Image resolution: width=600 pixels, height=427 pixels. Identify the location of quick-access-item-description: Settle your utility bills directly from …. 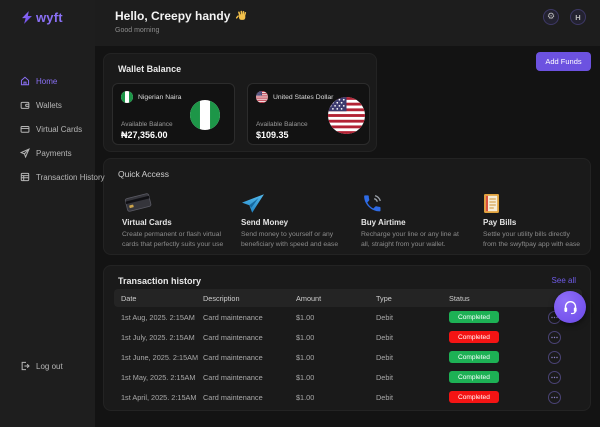
(532, 239).